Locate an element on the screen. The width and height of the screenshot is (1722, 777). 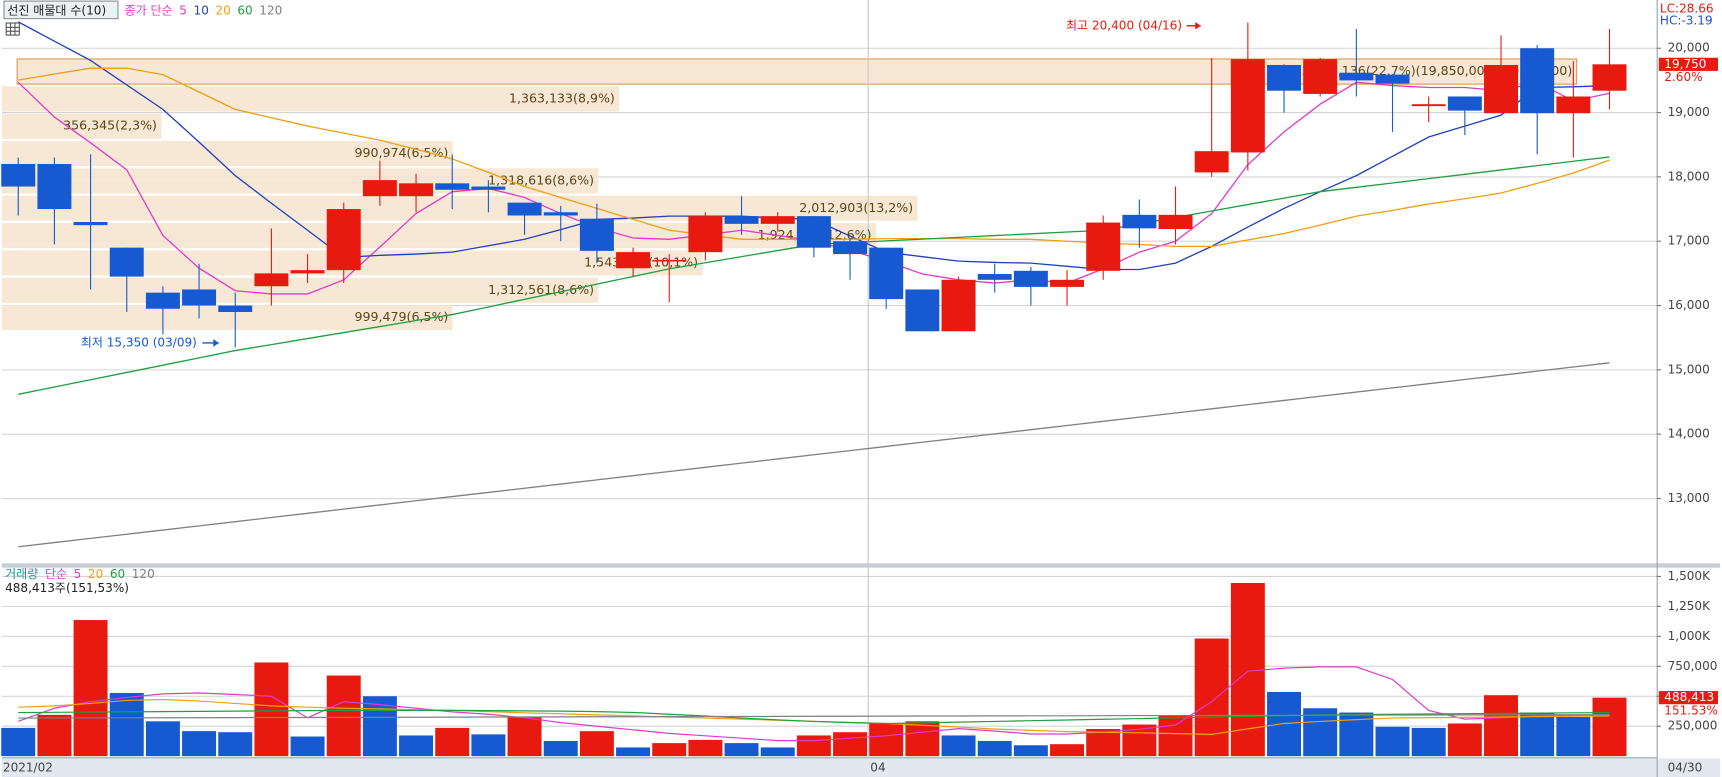
legend-entry: 종가 단순 is located at coordinates (149, 10).